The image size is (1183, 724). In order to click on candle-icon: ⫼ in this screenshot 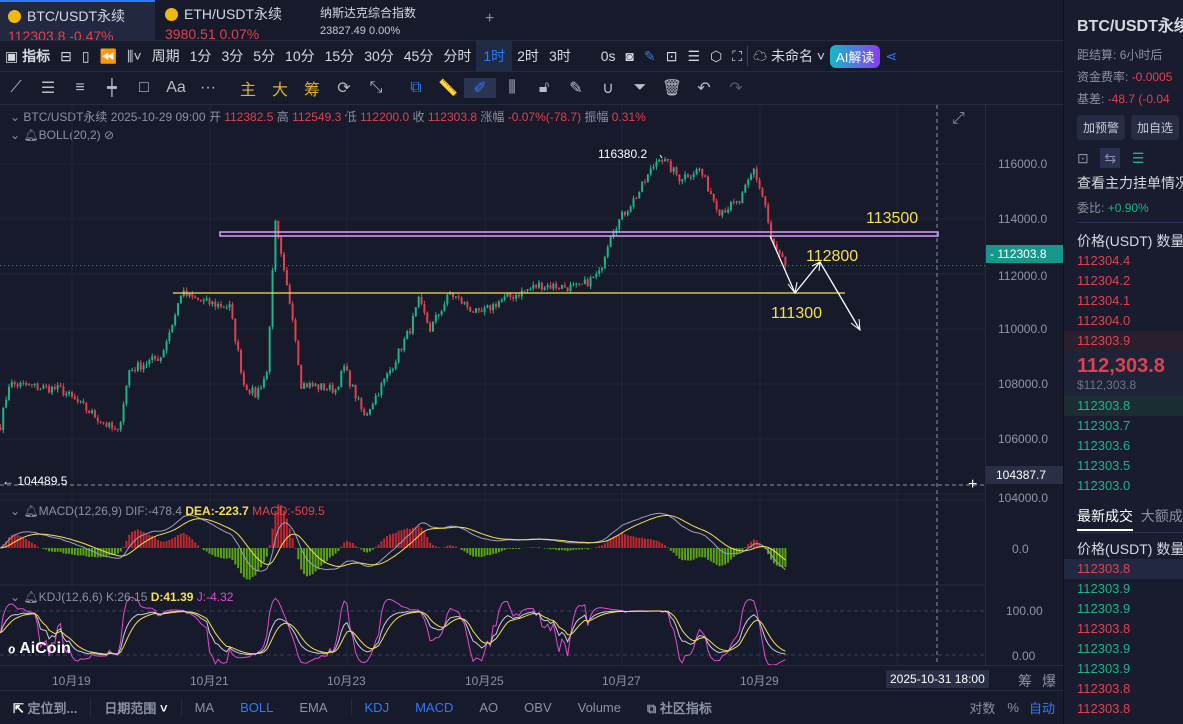, I will do `click(512, 87)`.